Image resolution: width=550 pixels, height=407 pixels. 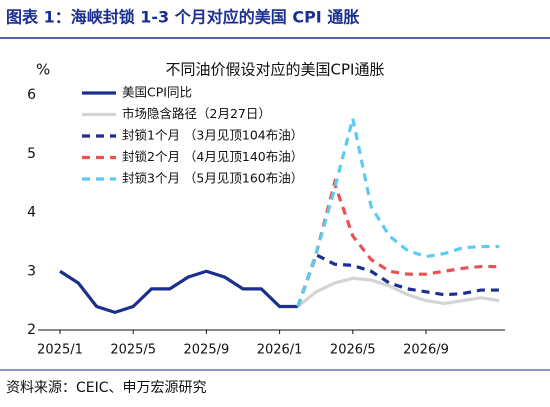 What do you see at coordinates (43, 70) in the screenshot?
I see `y-unit: %` at bounding box center [43, 70].